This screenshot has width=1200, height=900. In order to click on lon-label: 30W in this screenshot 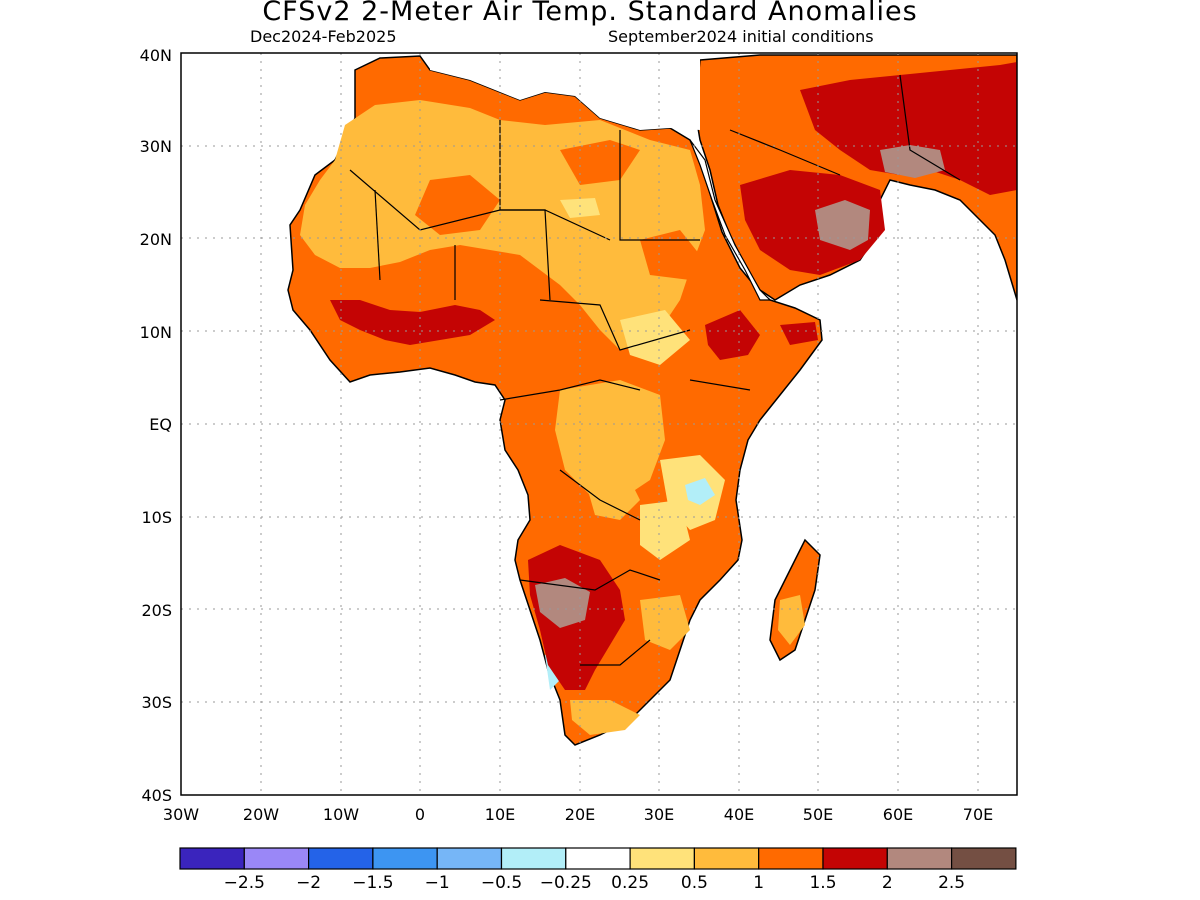, I will do `click(181, 814)`.